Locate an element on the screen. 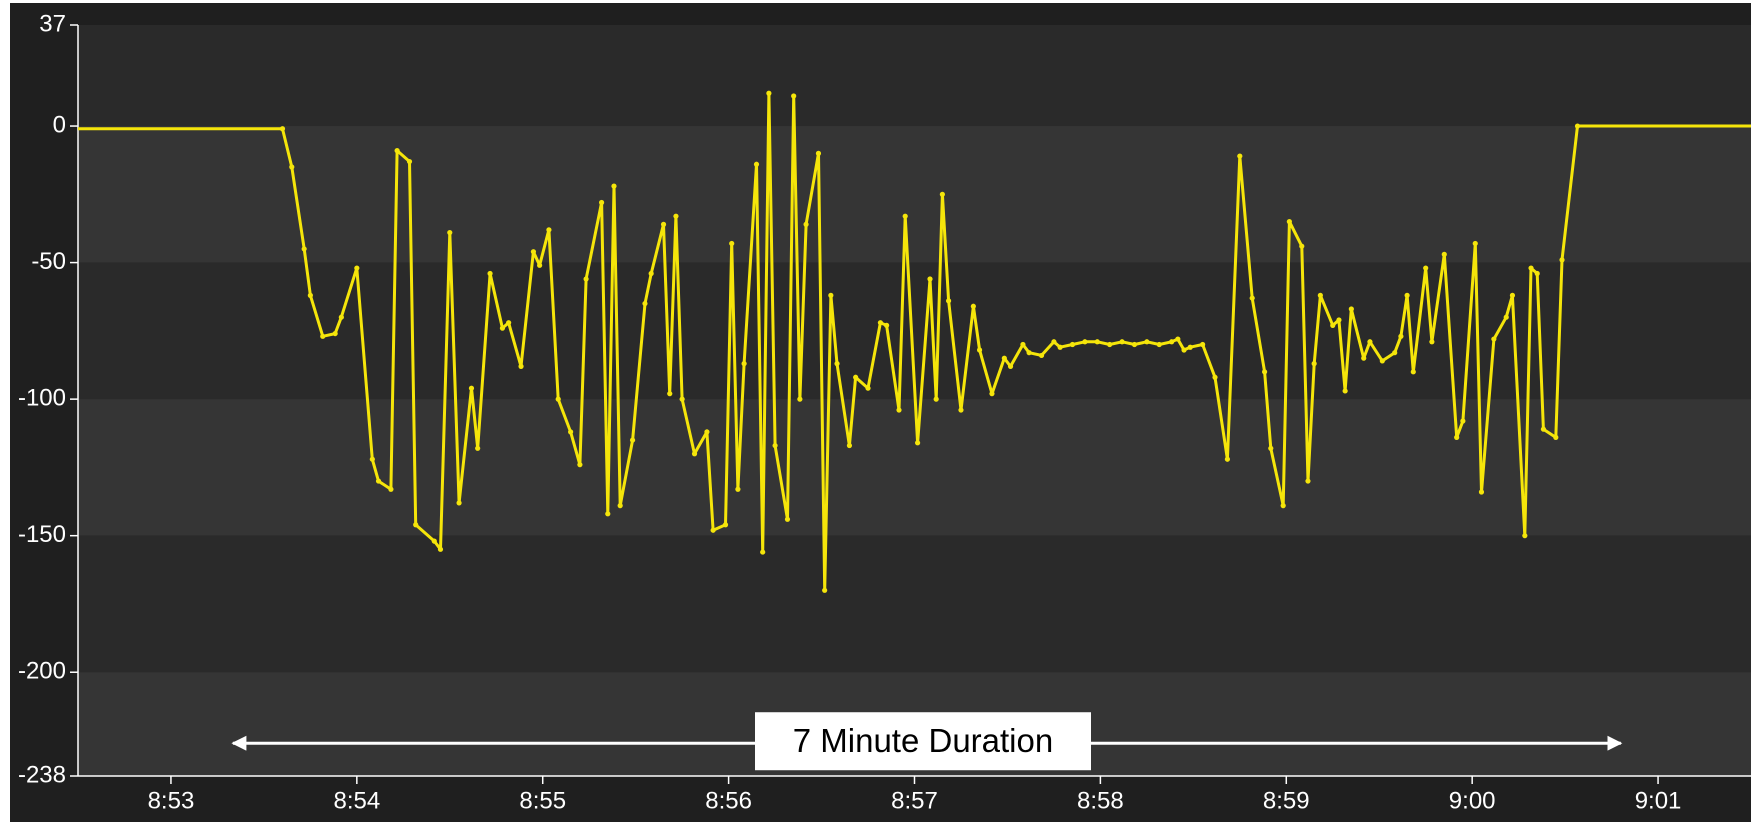  x-tick-label: 8:58 is located at coordinates (1100, 800).